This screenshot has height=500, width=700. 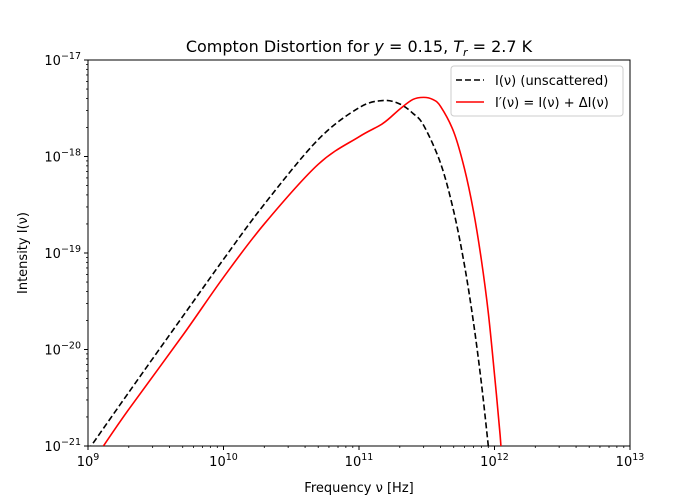 What do you see at coordinates (359, 461) in the screenshot?
I see `x-tick-label-2: 1011` at bounding box center [359, 461].